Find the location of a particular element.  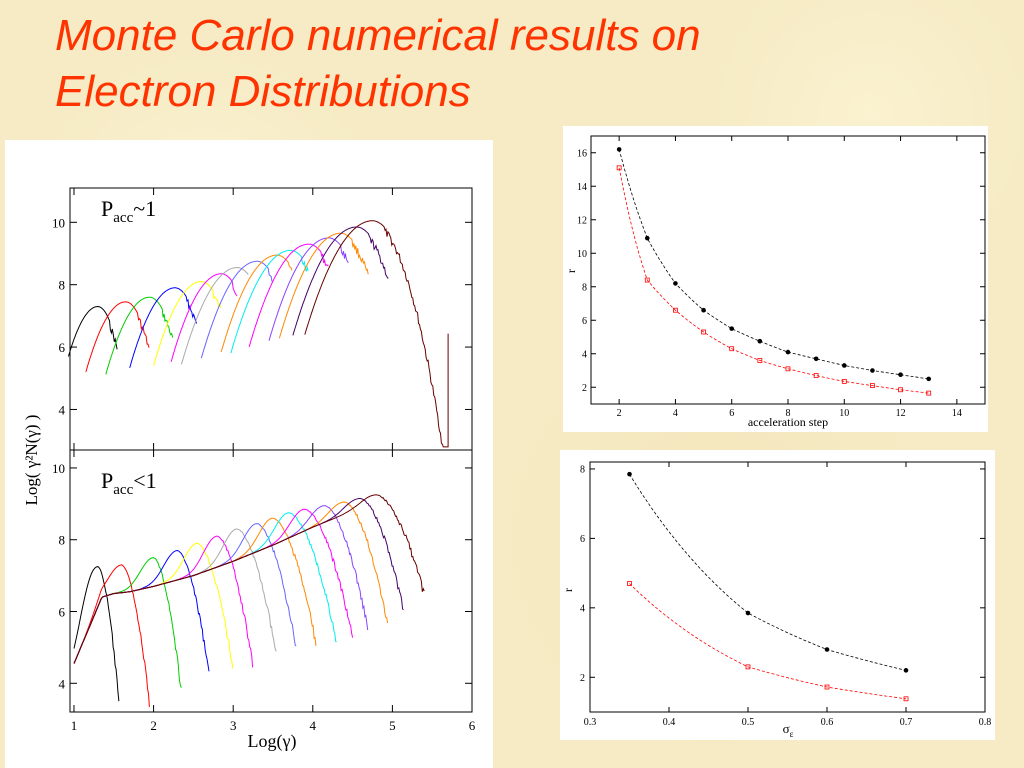

step-x-tick-label-3: 8 is located at coordinates (788, 413).